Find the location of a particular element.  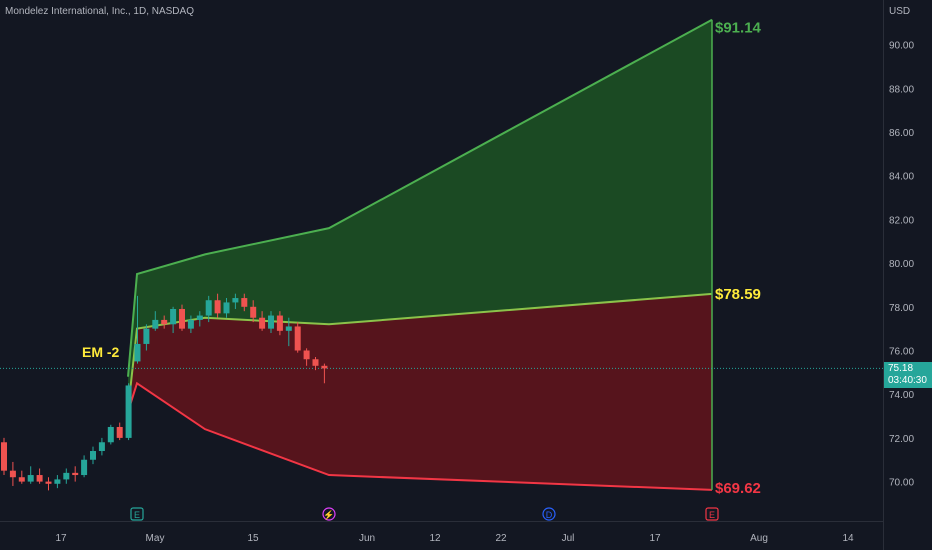

event-marker-glyph: D is located at coordinates (549, 515).